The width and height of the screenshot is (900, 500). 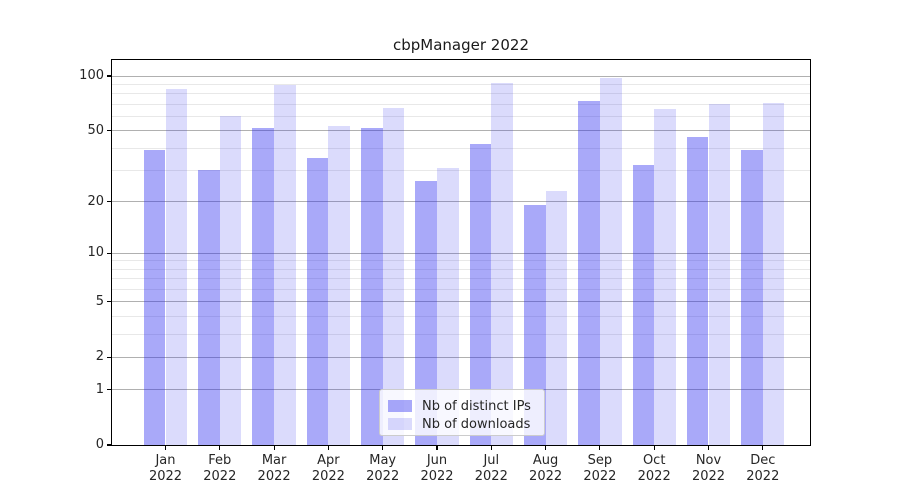 What do you see at coordinates (99, 301) in the screenshot?
I see `y-tick-label: 5` at bounding box center [99, 301].